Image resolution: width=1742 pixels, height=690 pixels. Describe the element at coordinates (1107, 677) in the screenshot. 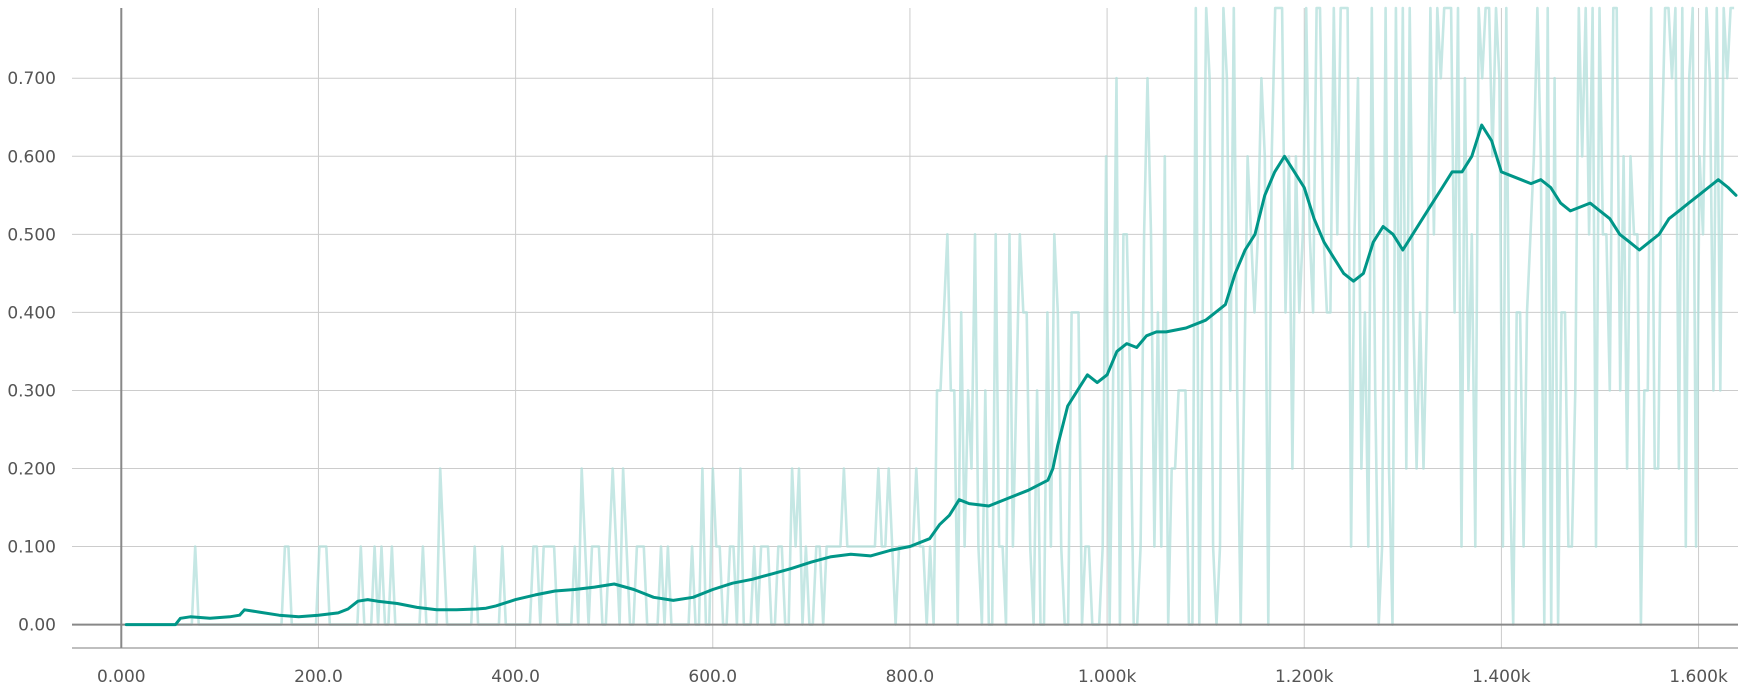

I see `x-tick-label: 1.000k` at that location.